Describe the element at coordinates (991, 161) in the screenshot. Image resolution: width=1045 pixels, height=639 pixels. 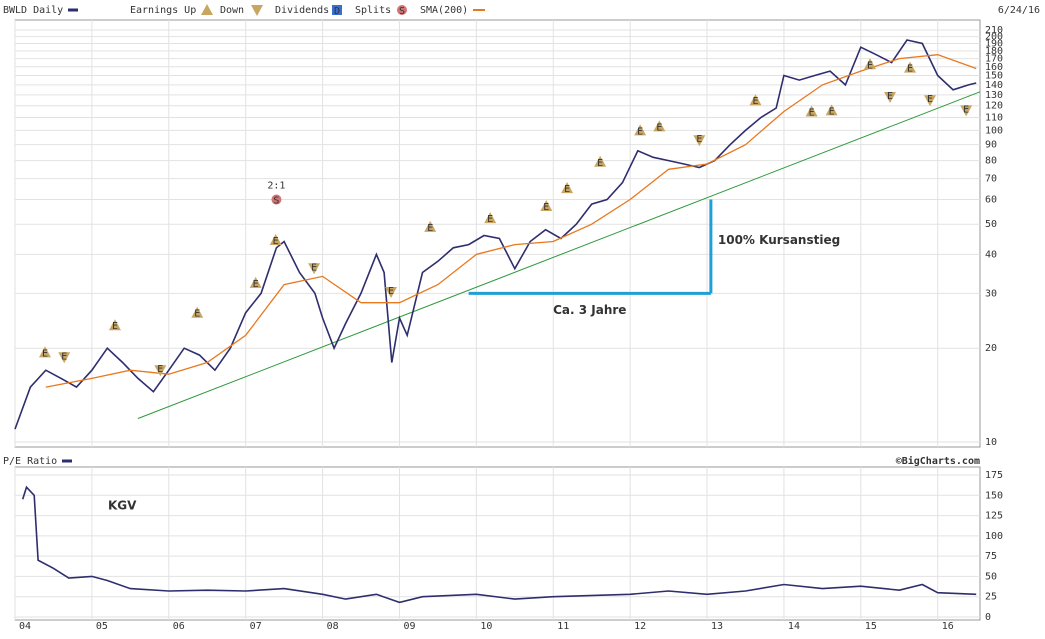
I see `y-tick-label: 80` at that location.